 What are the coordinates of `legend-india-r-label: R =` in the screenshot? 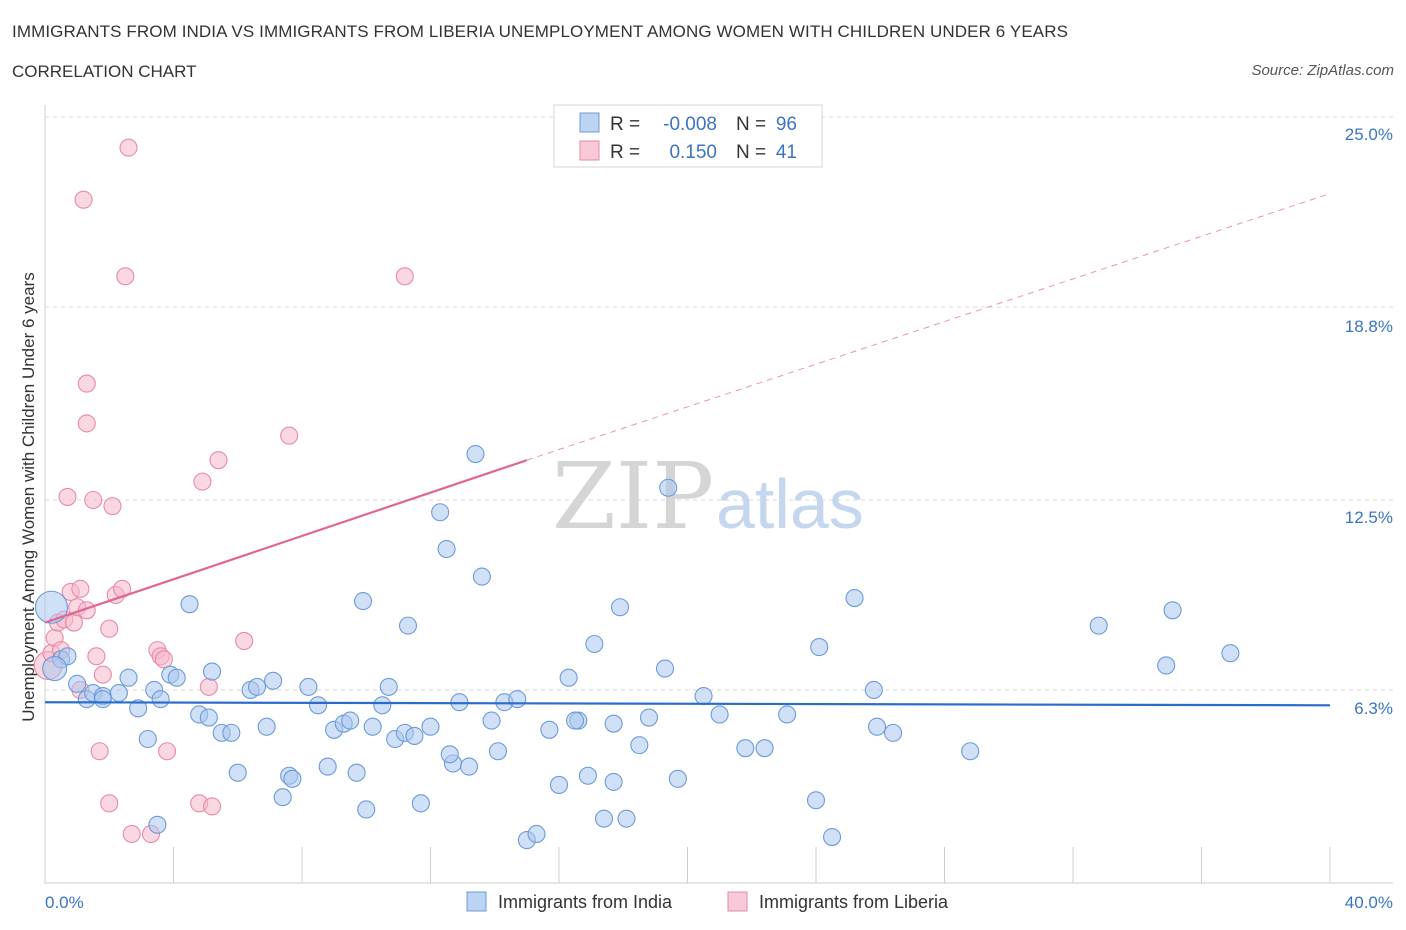 It's located at (625, 124).